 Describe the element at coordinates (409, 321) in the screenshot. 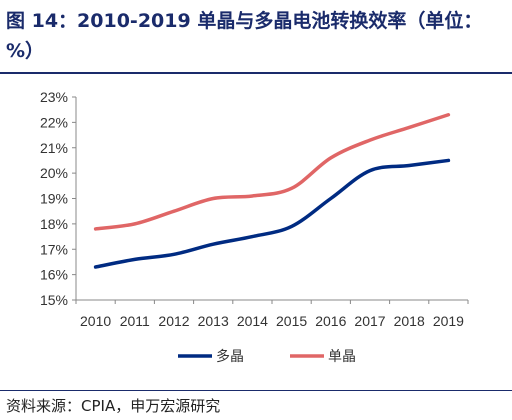

I see `x-tick-label: 2018` at that location.